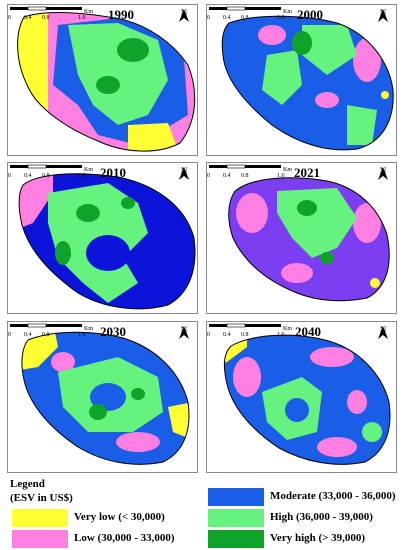 This screenshot has height=550, width=406. Describe the element at coordinates (308, 331) in the screenshot. I see `map-year-2040: 2040` at that location.